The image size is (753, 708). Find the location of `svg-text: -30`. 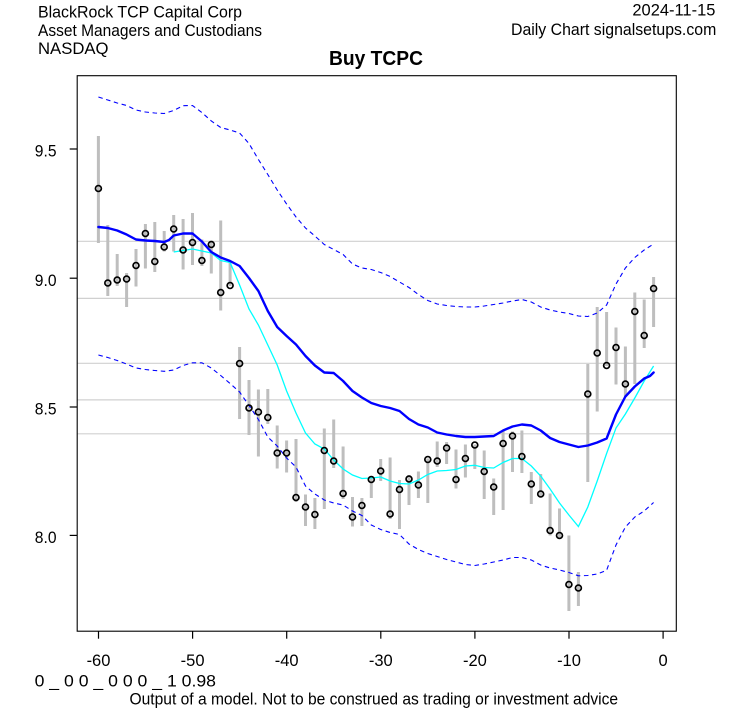

svg-text: -30 is located at coordinates (381, 661).